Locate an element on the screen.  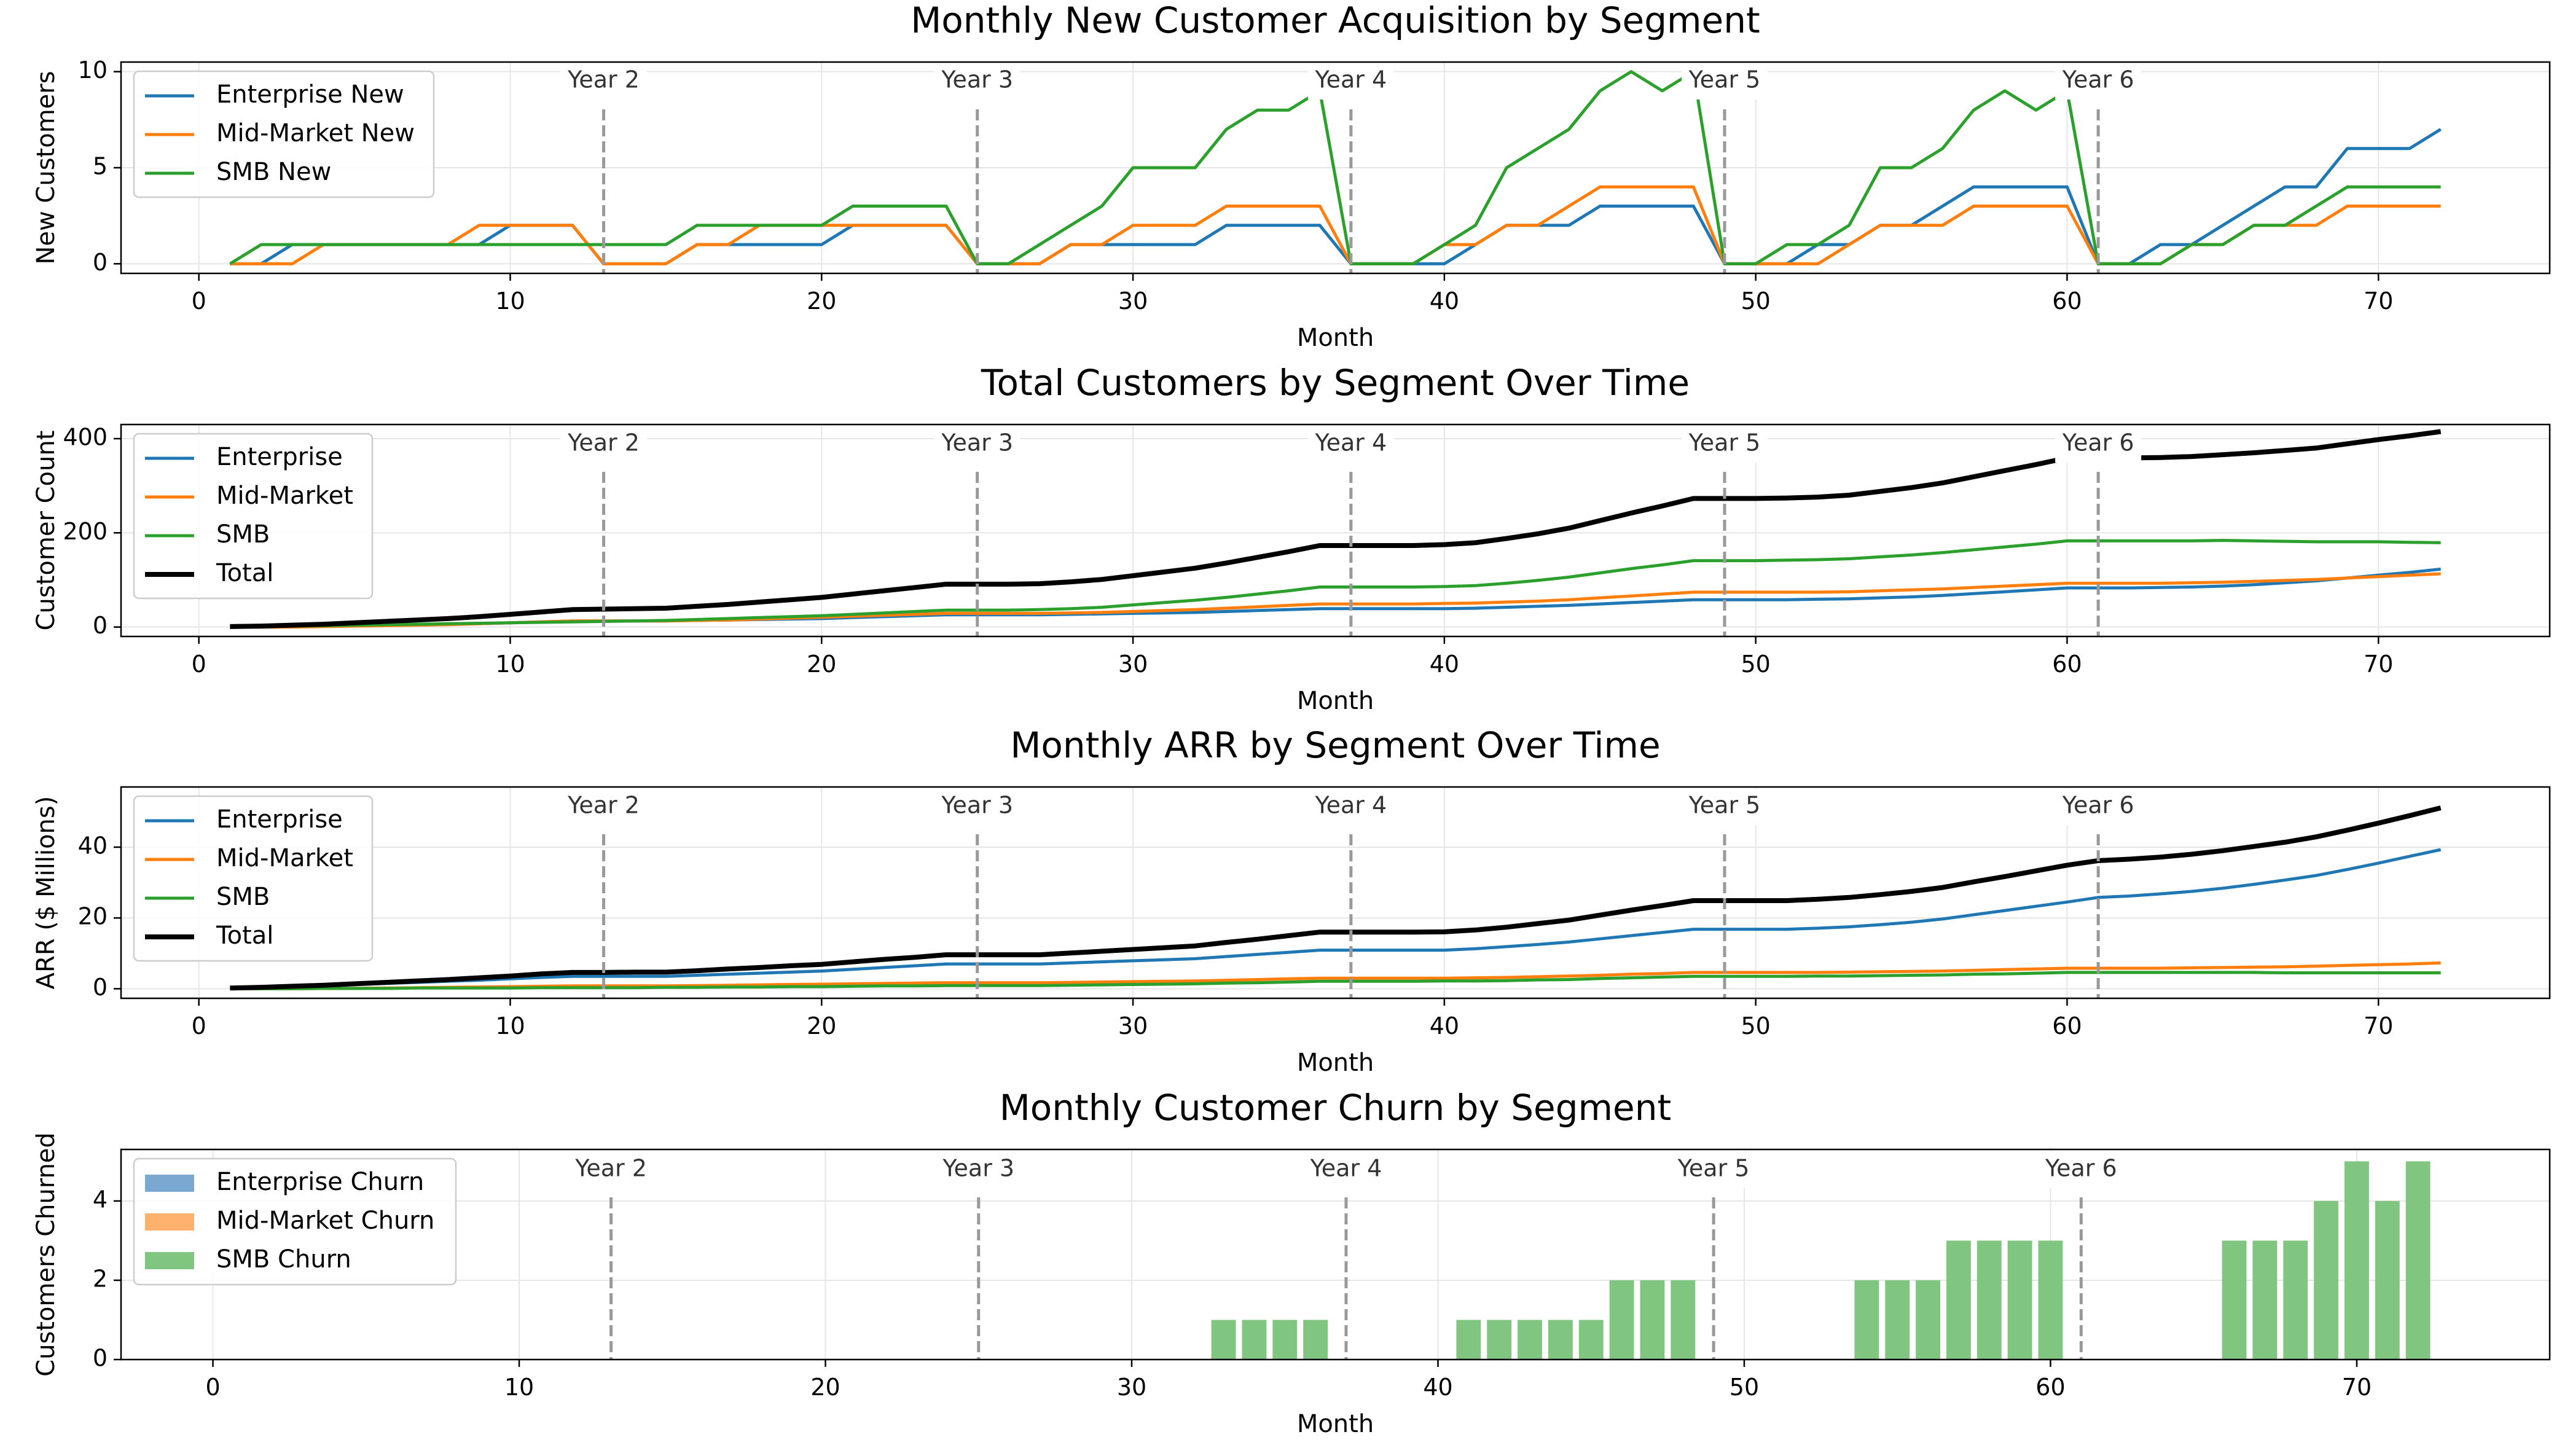
legend-label: SMB New is located at coordinates (273, 172).